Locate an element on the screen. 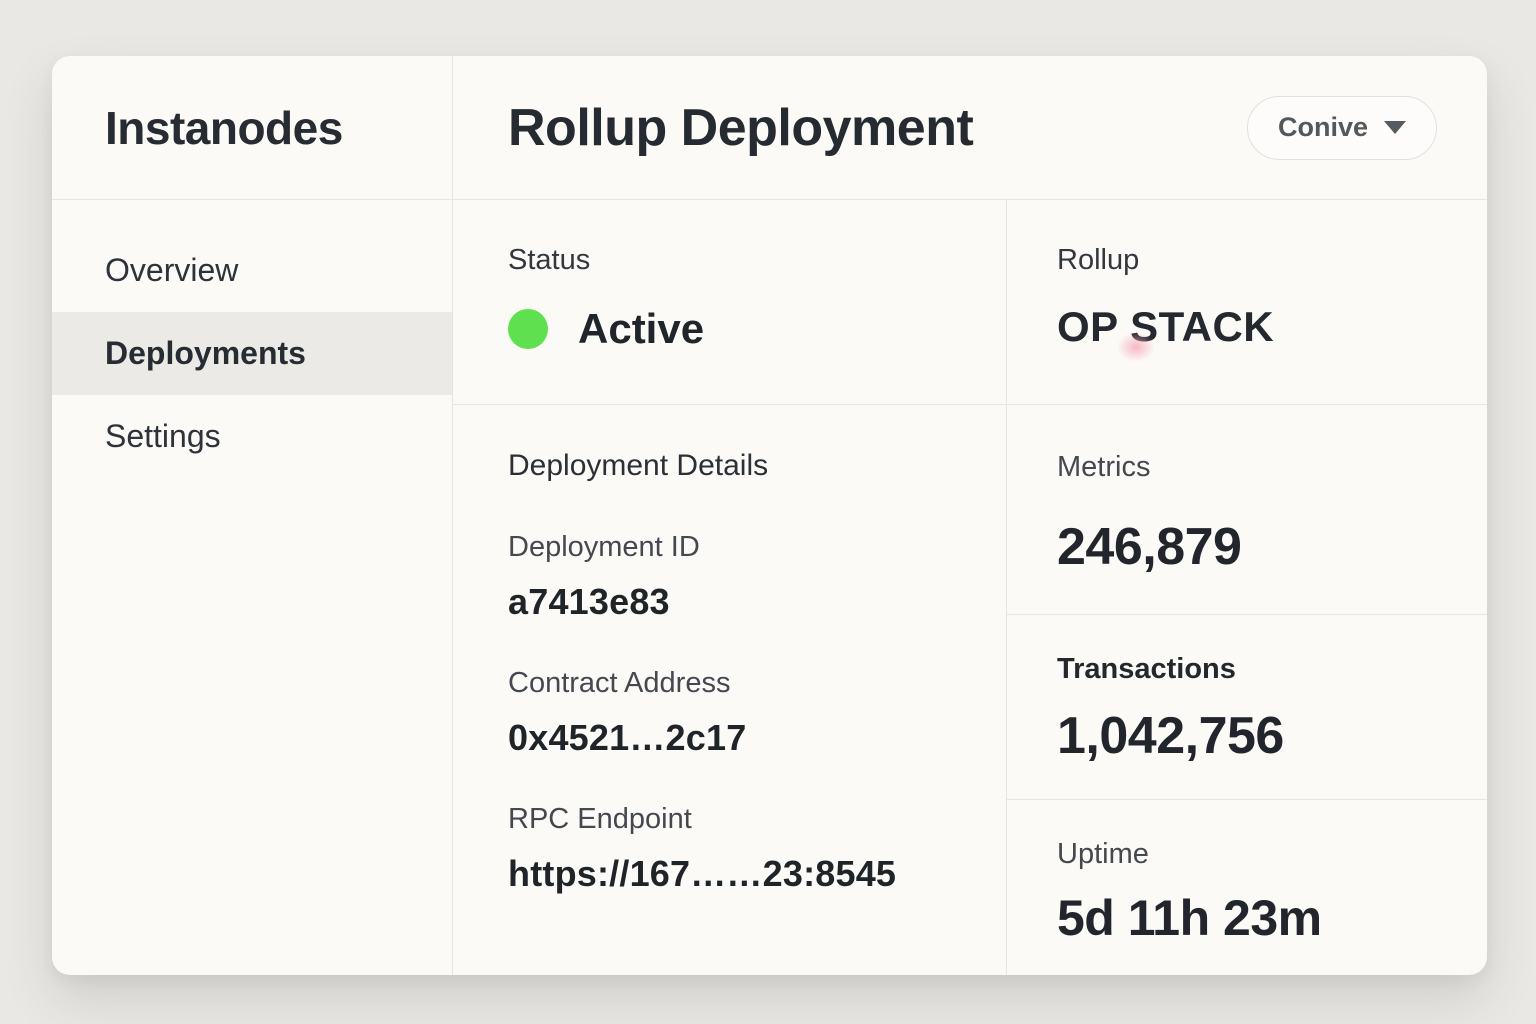 This screenshot has width=1536, height=1024. status-label: Status is located at coordinates (549, 260).